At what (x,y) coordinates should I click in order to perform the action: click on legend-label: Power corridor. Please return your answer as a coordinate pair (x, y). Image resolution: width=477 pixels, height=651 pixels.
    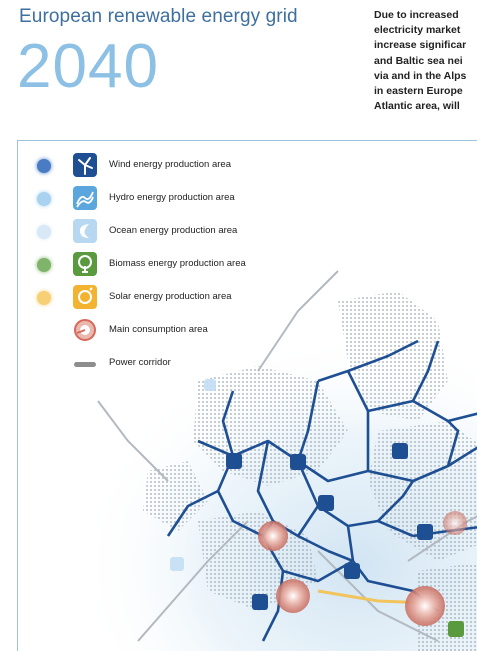
    Looking at the image, I should click on (140, 362).